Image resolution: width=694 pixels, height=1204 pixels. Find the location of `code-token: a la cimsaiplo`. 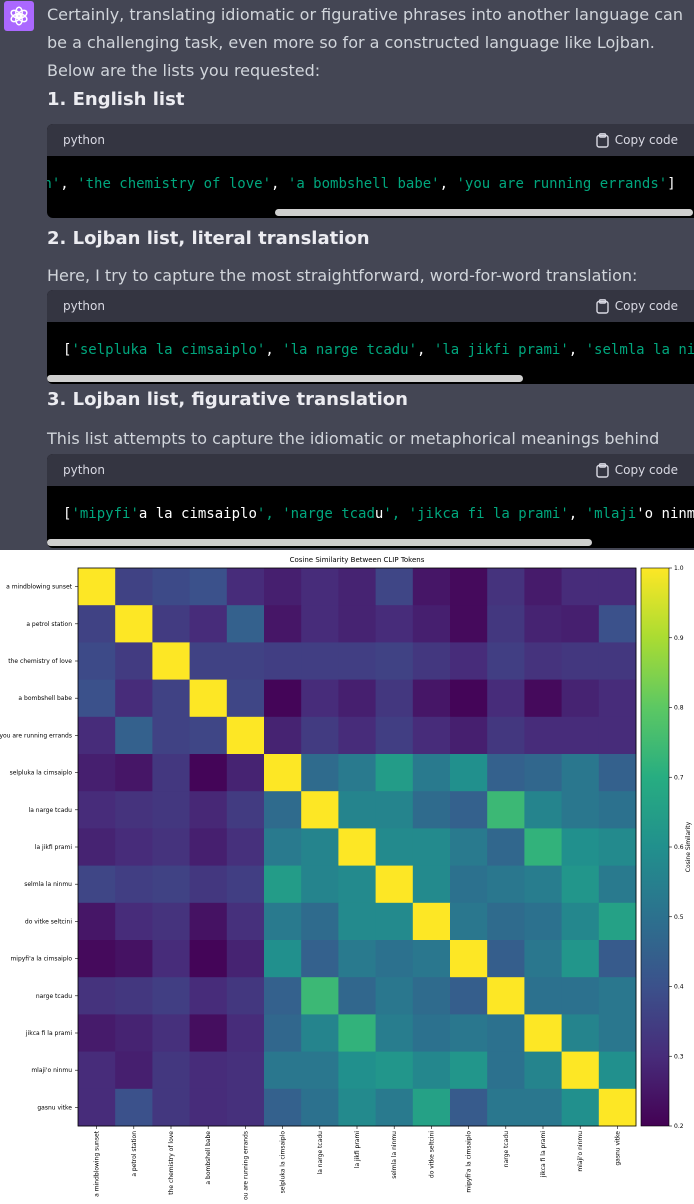

code-token: a la cimsaiplo is located at coordinates (197, 514).